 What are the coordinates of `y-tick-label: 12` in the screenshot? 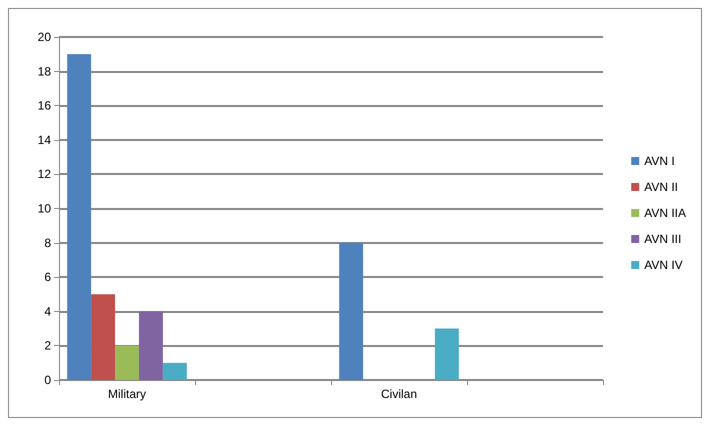 It's located at (45, 174).